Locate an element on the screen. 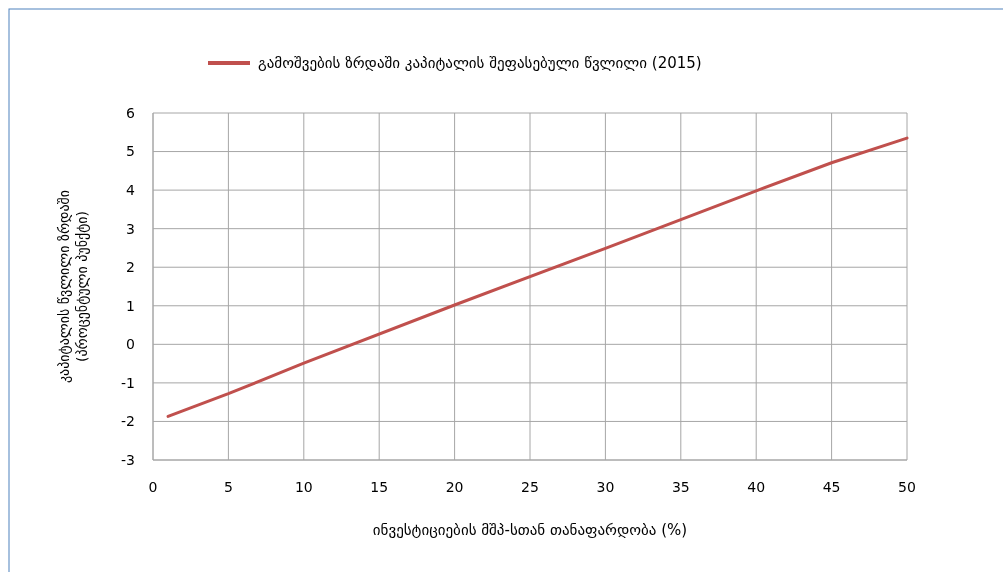 Image resolution: width=1003 pixels, height=572 pixels. x-tick-label: 15 is located at coordinates (379, 487).